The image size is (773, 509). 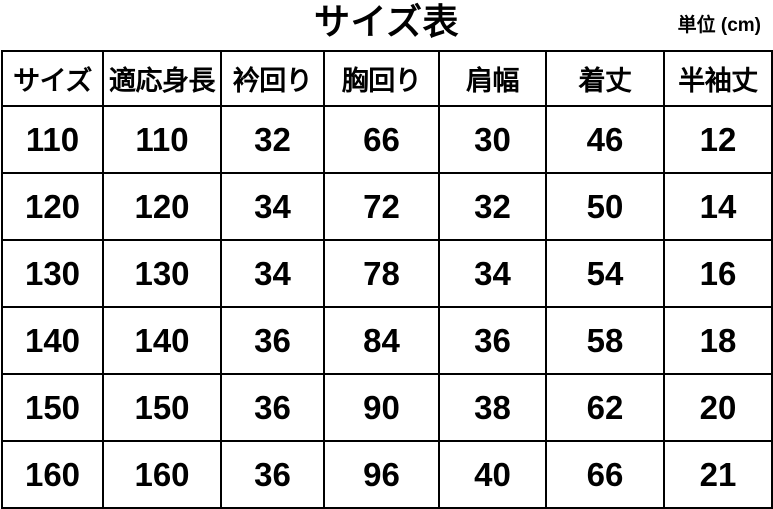 What do you see at coordinates (272, 139) in the screenshot?
I see `cell-neck: 32` at bounding box center [272, 139].